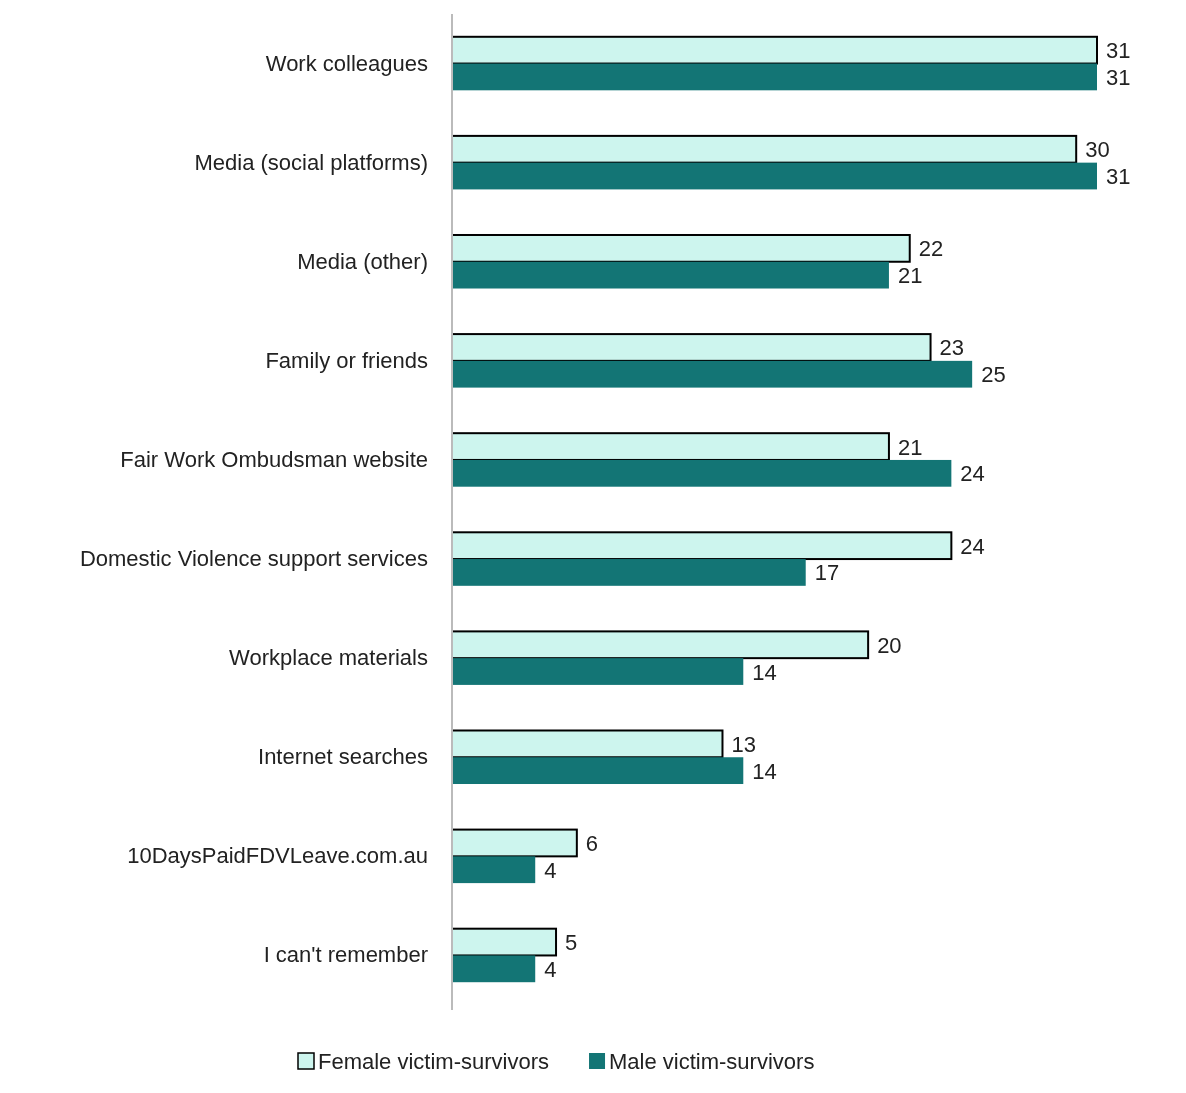 This screenshot has width=1186, height=1093. Describe the element at coordinates (827, 573) in the screenshot. I see `data-label: 17` at that location.